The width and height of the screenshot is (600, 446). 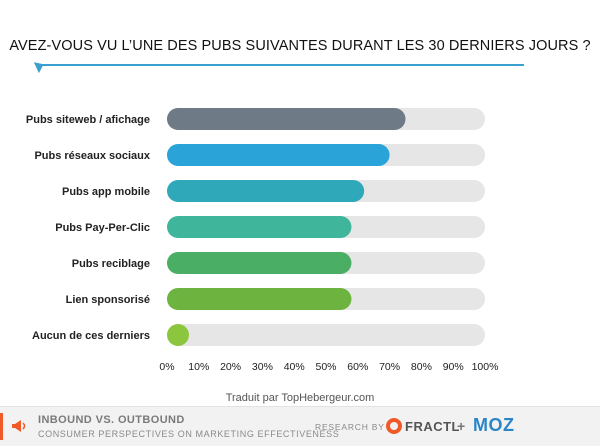 I want to click on x-tick-label: 50%, so click(x=325, y=367).